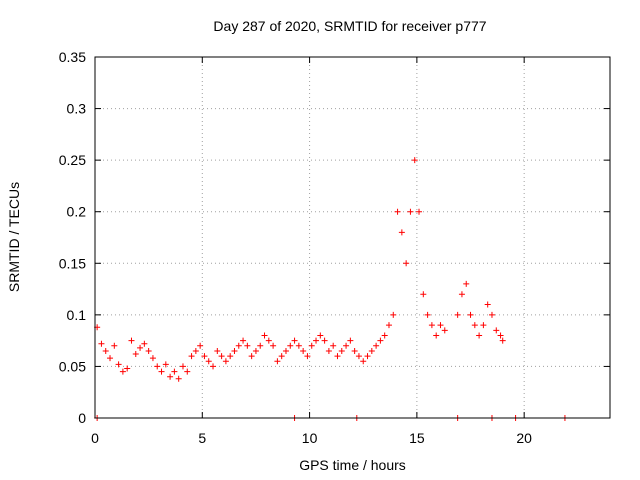  I want to click on x-tick-label: 10, so click(310, 438).